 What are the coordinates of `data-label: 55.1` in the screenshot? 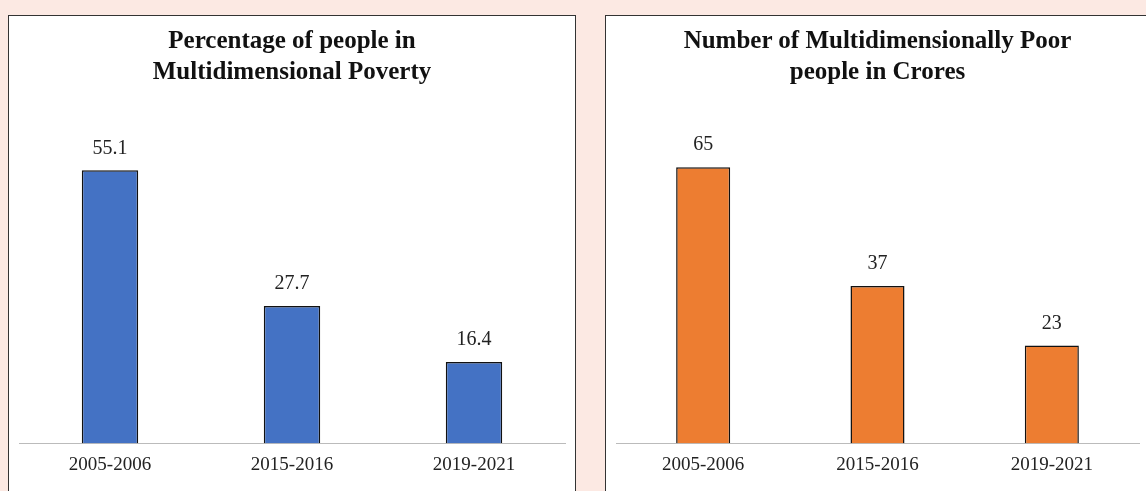 It's located at (110, 146).